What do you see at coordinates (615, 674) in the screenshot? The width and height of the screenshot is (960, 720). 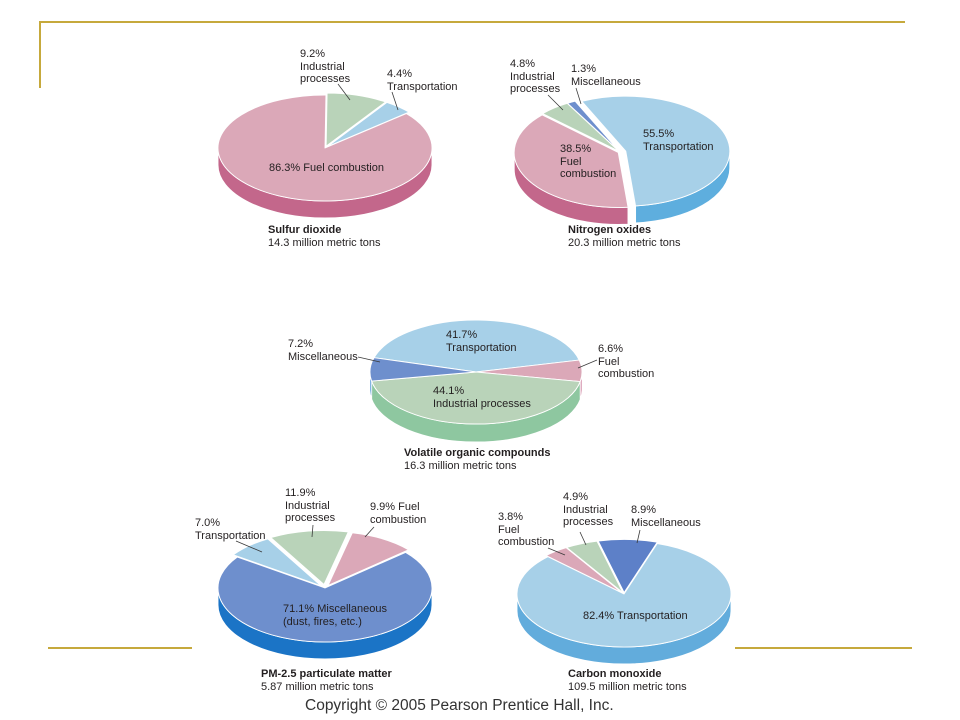 I see `chart-title: Carbon monoxide` at bounding box center [615, 674].